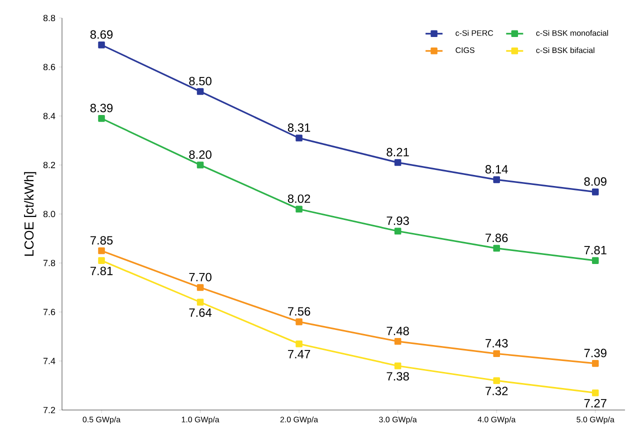 The image size is (630, 432). I want to click on data-label: 8.14, so click(496, 169).